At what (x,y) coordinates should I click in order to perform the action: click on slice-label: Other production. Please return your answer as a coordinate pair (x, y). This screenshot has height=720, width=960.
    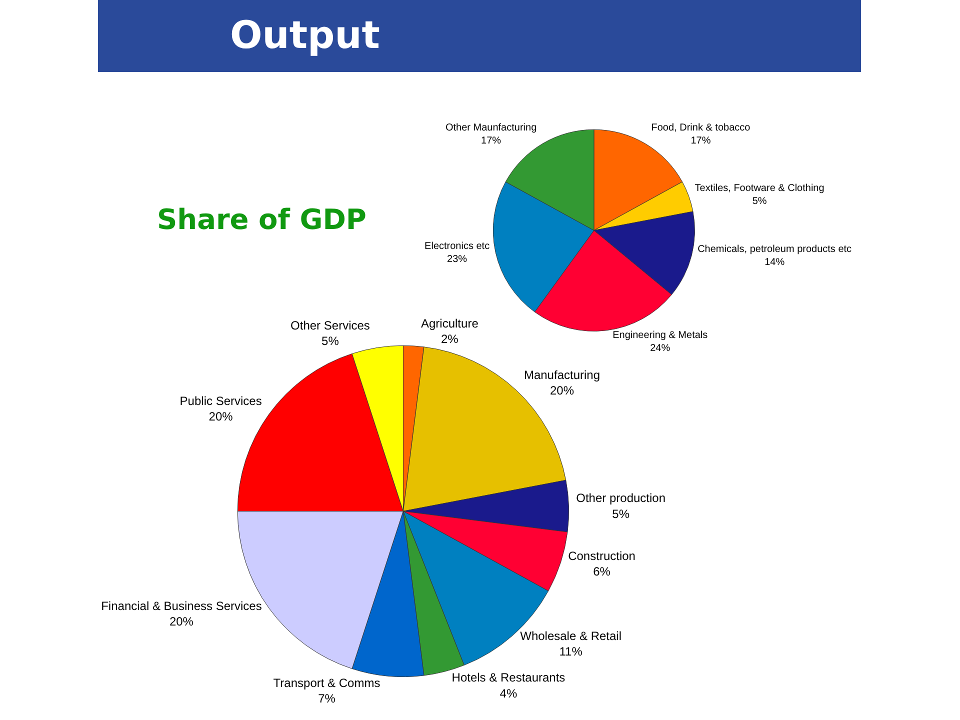
    Looking at the image, I should click on (621, 498).